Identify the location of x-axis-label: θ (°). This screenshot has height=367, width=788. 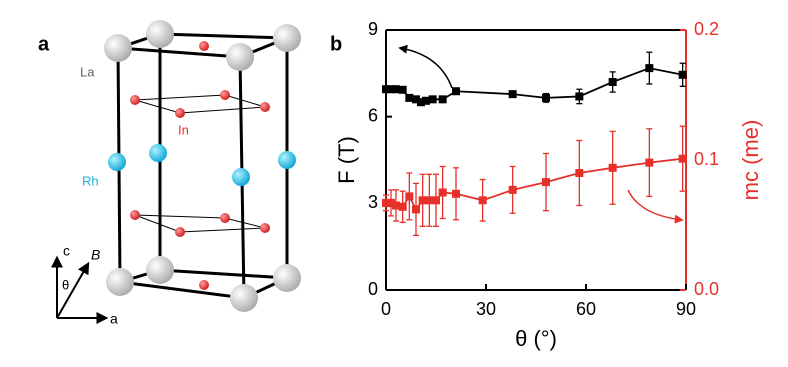
(536, 338).